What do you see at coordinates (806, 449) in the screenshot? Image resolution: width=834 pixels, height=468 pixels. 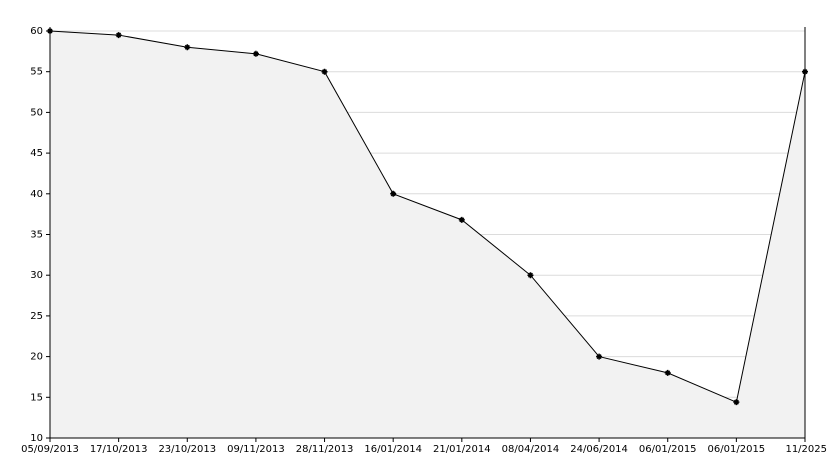 I see `x-tick-label: 11/2025` at bounding box center [806, 449].